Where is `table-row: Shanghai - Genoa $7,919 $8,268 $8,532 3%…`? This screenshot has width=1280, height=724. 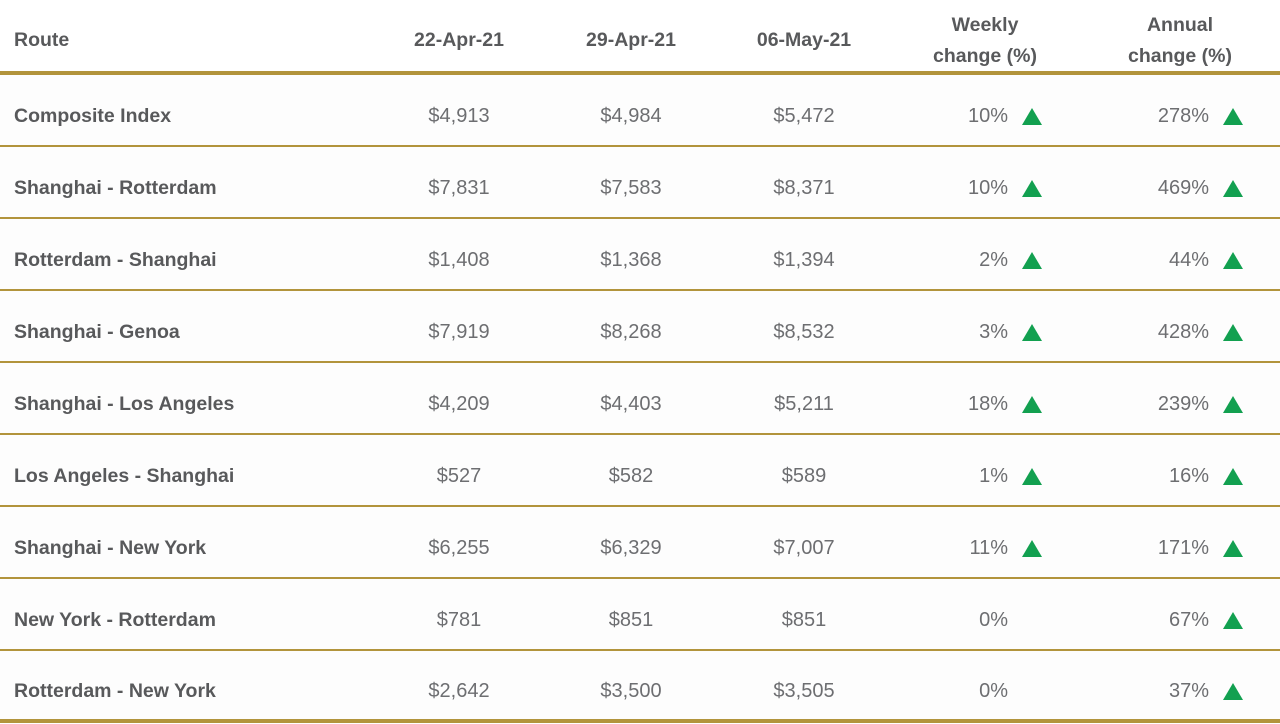
table-row: Shanghai - Genoa $7,919 $8,268 $8,532 3%… is located at coordinates (640, 327).